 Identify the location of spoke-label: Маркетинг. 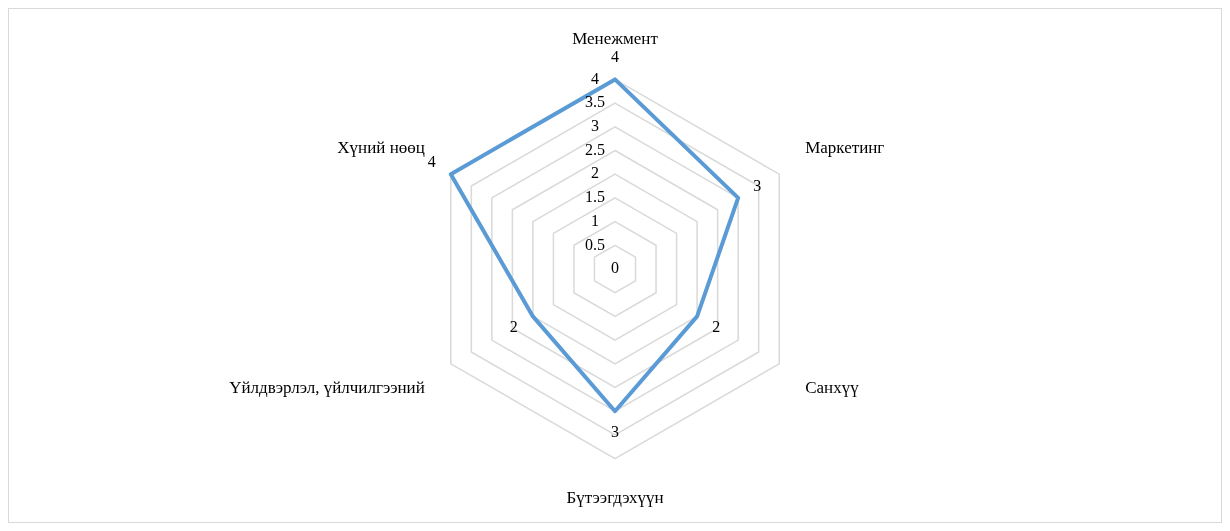
(845, 148).